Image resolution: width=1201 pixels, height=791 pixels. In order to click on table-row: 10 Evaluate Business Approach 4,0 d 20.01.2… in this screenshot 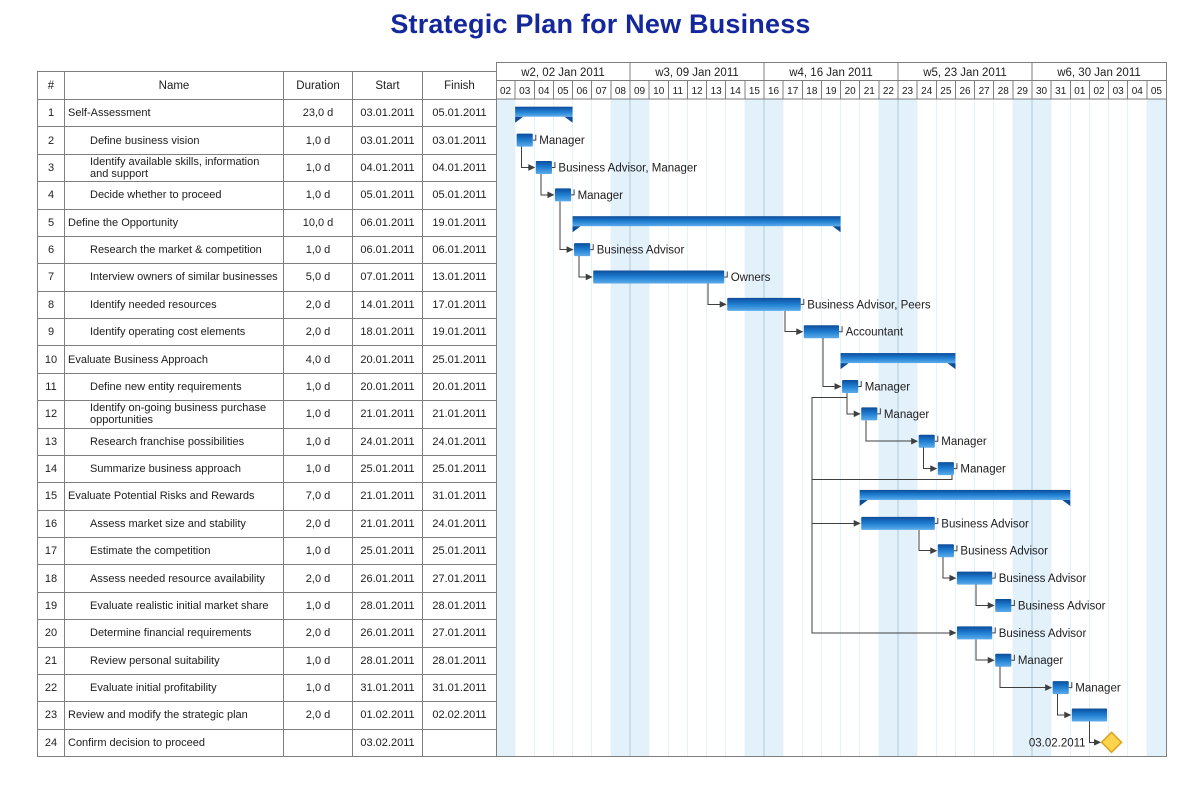, I will do `click(267, 359)`.